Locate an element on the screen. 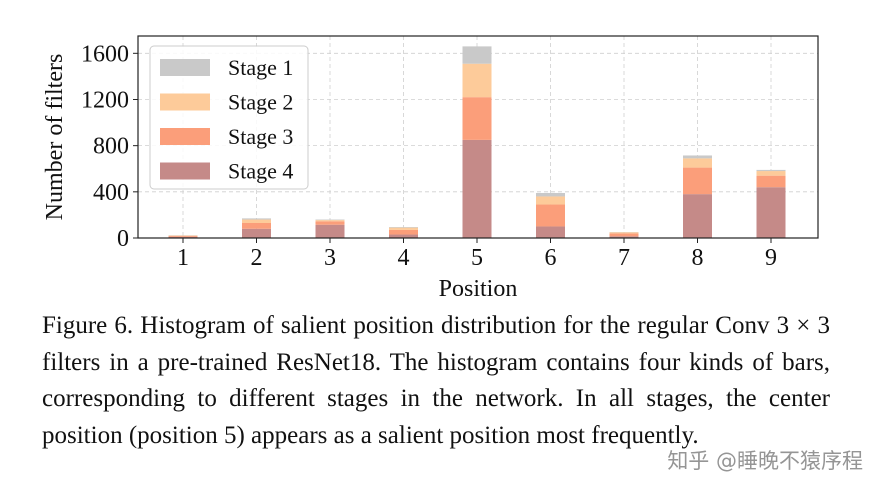 Image resolution: width=885 pixels, height=498 pixels. legend-box is located at coordinates (229, 117).